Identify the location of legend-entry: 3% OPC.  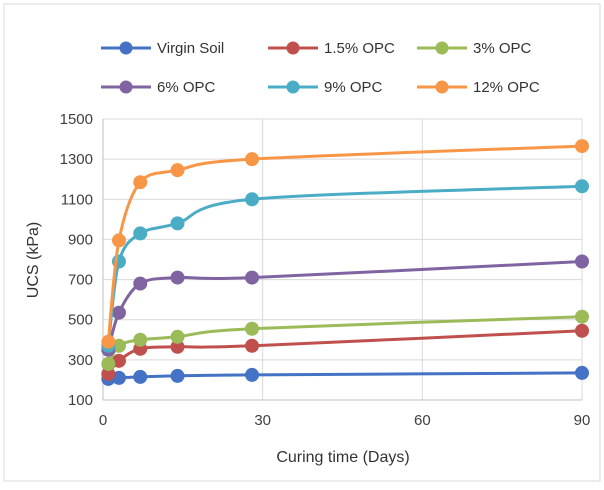
(474, 48).